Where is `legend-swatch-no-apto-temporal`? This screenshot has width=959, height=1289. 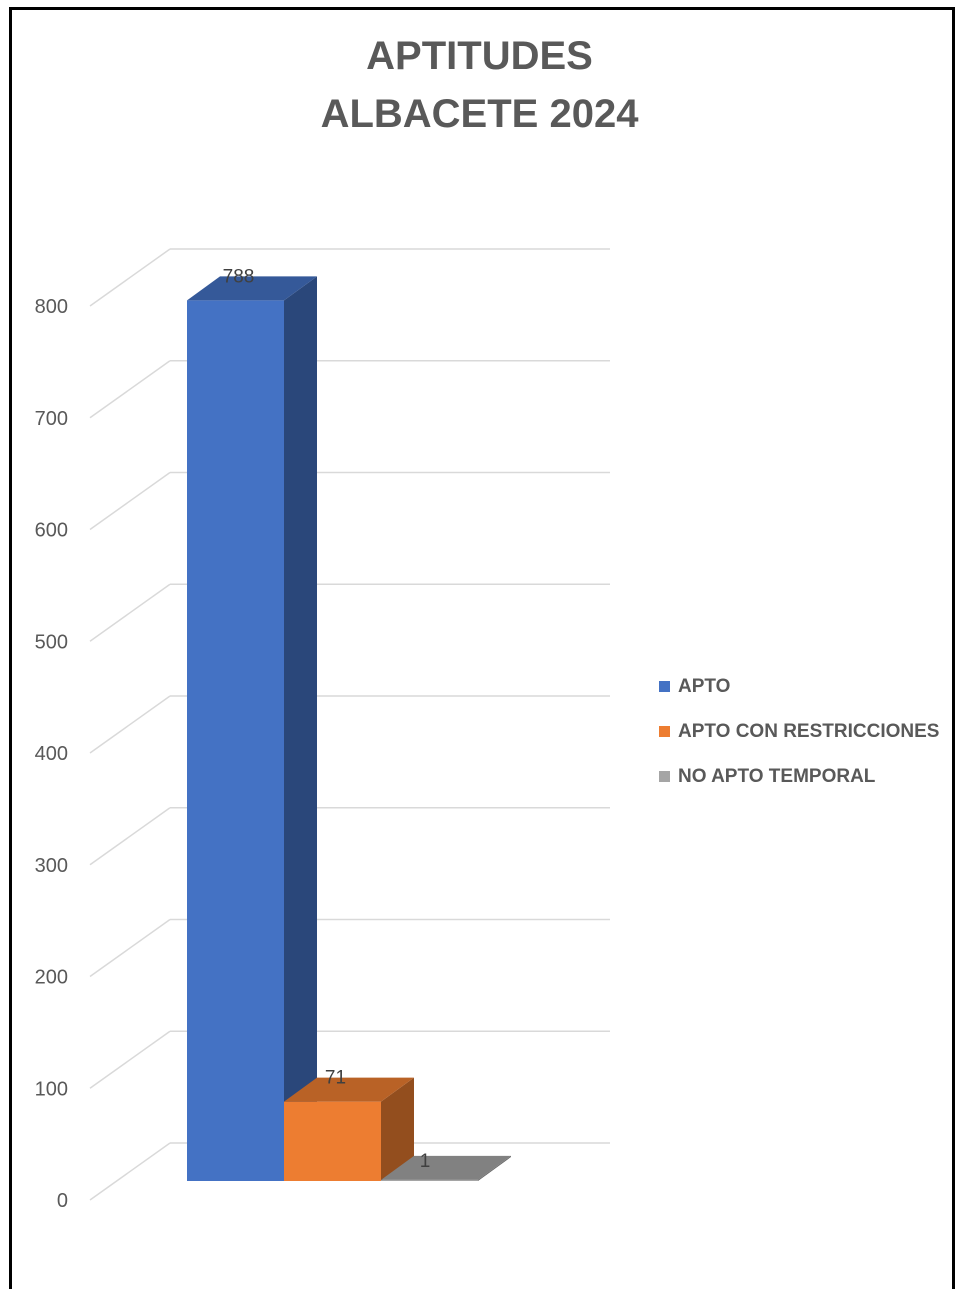
legend-swatch-no-apto-temporal is located at coordinates (664, 776).